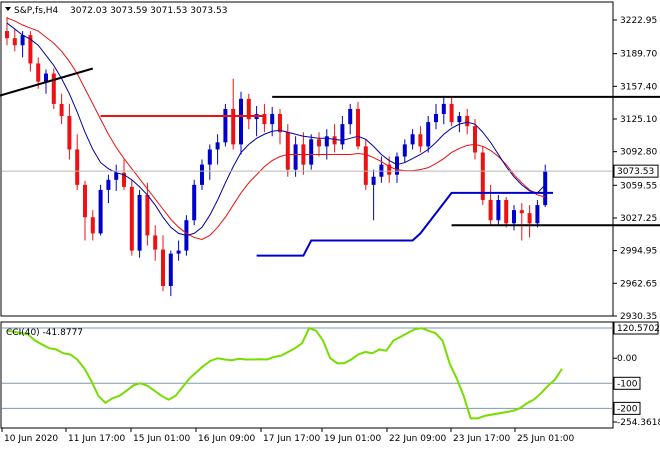 Image resolution: width=660 pixels, height=450 pixels. Describe the element at coordinates (638, 55) in the screenshot. I see `price-tick-label: 3189.70` at that location.